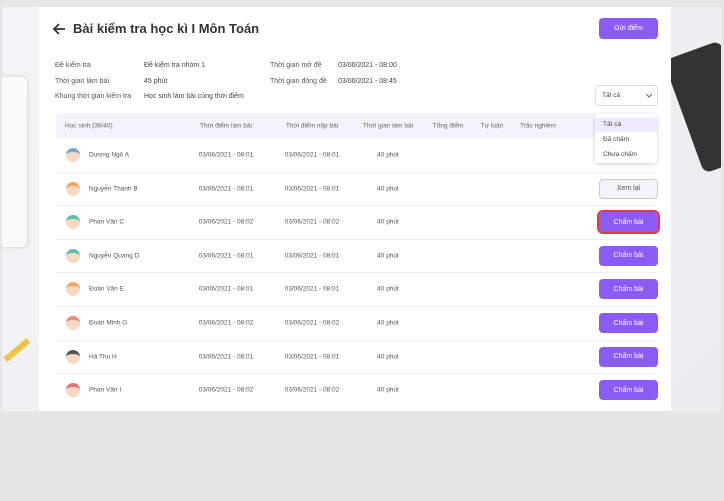 Image resolution: width=724 pixels, height=501 pixels. I want to click on column-header: Thời gian làm bài, so click(388, 126).